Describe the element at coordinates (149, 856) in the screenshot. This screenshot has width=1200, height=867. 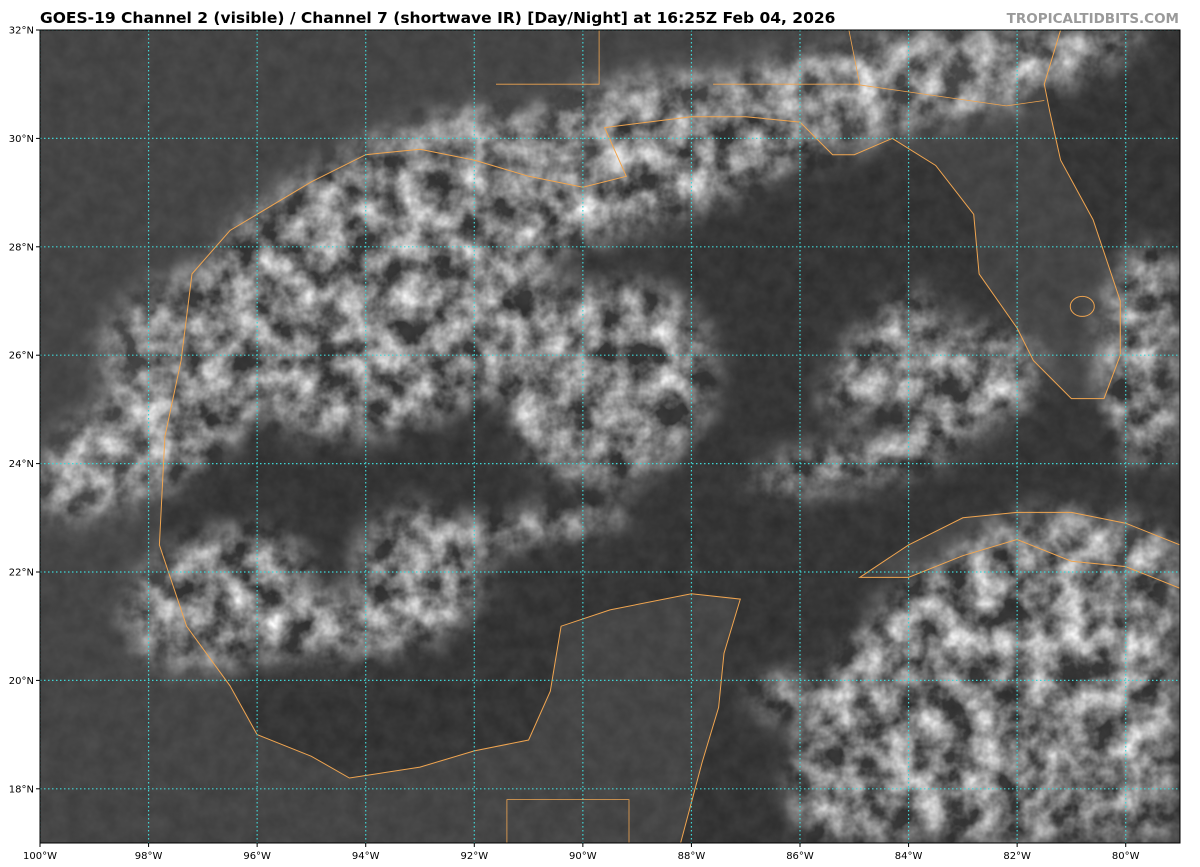
I see `lon-label: 98°W` at that location.